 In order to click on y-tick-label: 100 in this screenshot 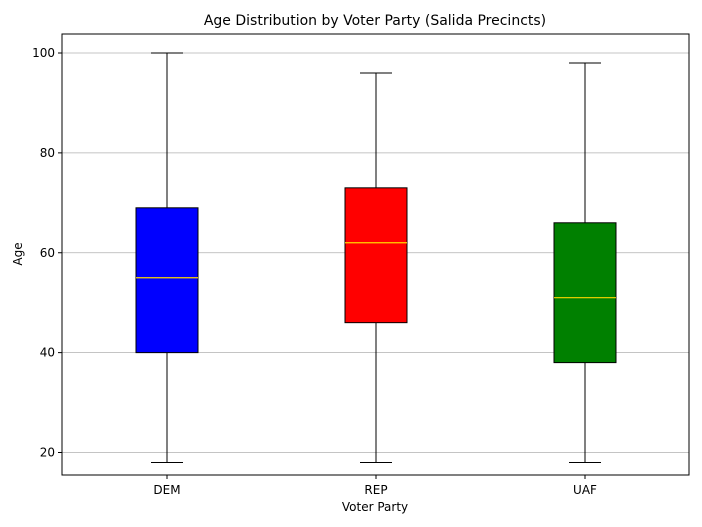, I will do `click(43, 53)`.